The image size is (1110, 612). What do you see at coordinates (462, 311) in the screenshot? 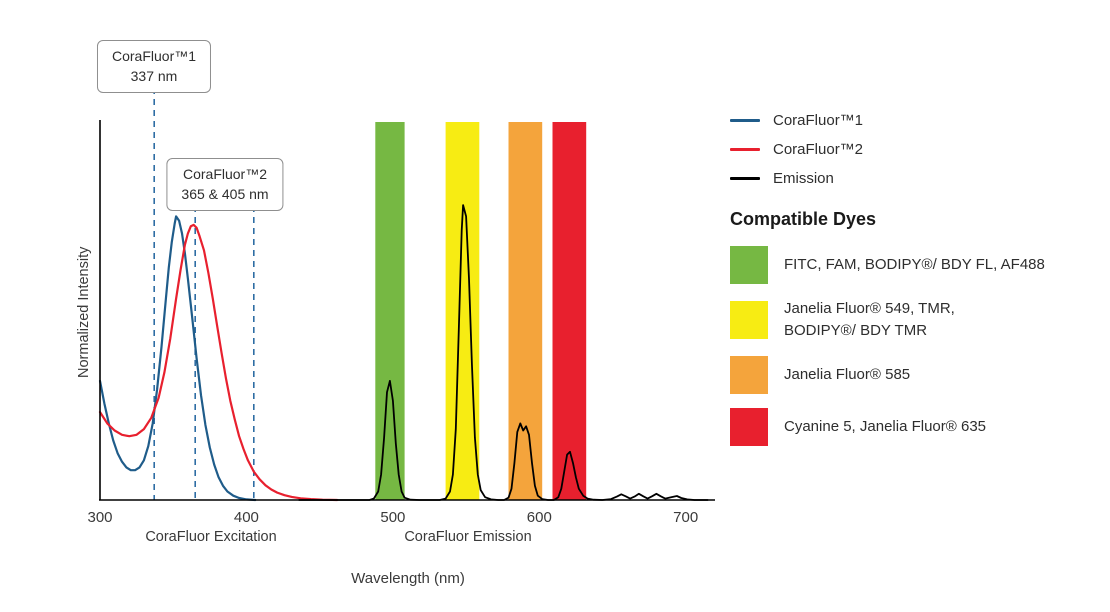
I see `emission-band-yellow` at bounding box center [462, 311].